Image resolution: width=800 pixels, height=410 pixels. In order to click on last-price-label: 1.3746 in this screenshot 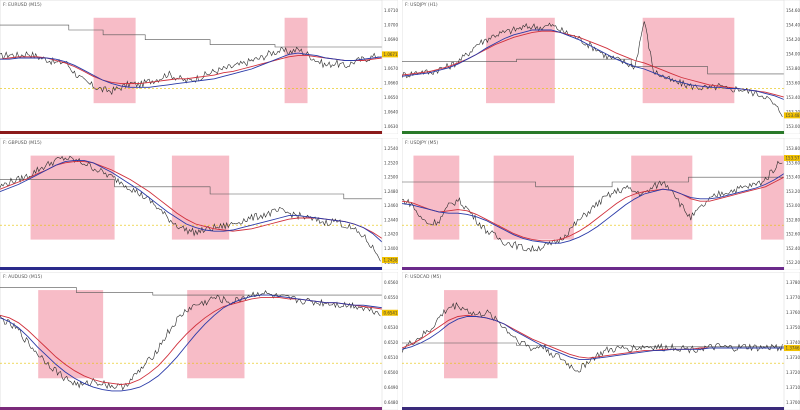, I will do `click(793, 348)`.